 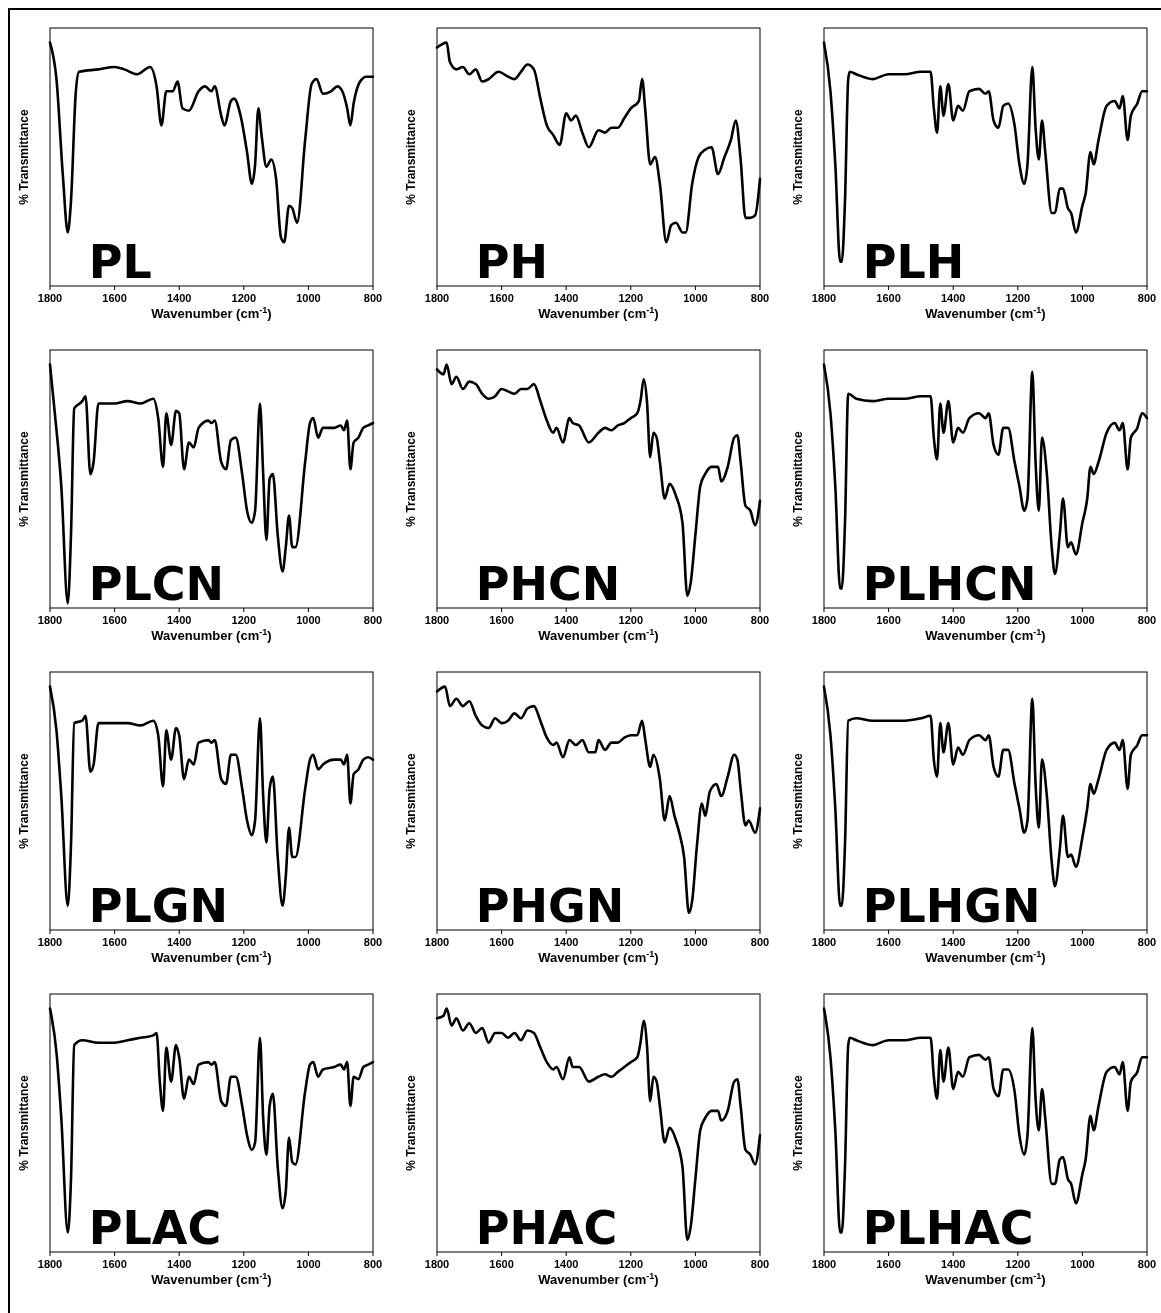 What do you see at coordinates (120, 262) in the screenshot?
I see `text: PL` at bounding box center [120, 262].